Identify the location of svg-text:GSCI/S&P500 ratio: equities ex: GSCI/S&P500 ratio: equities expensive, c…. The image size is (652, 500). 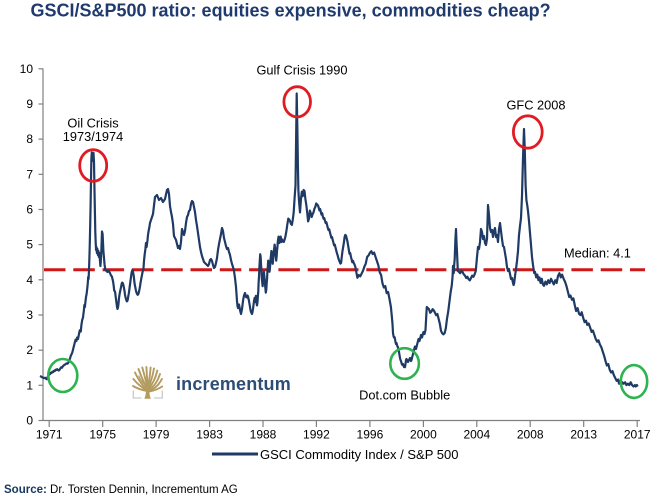
(291, 11).